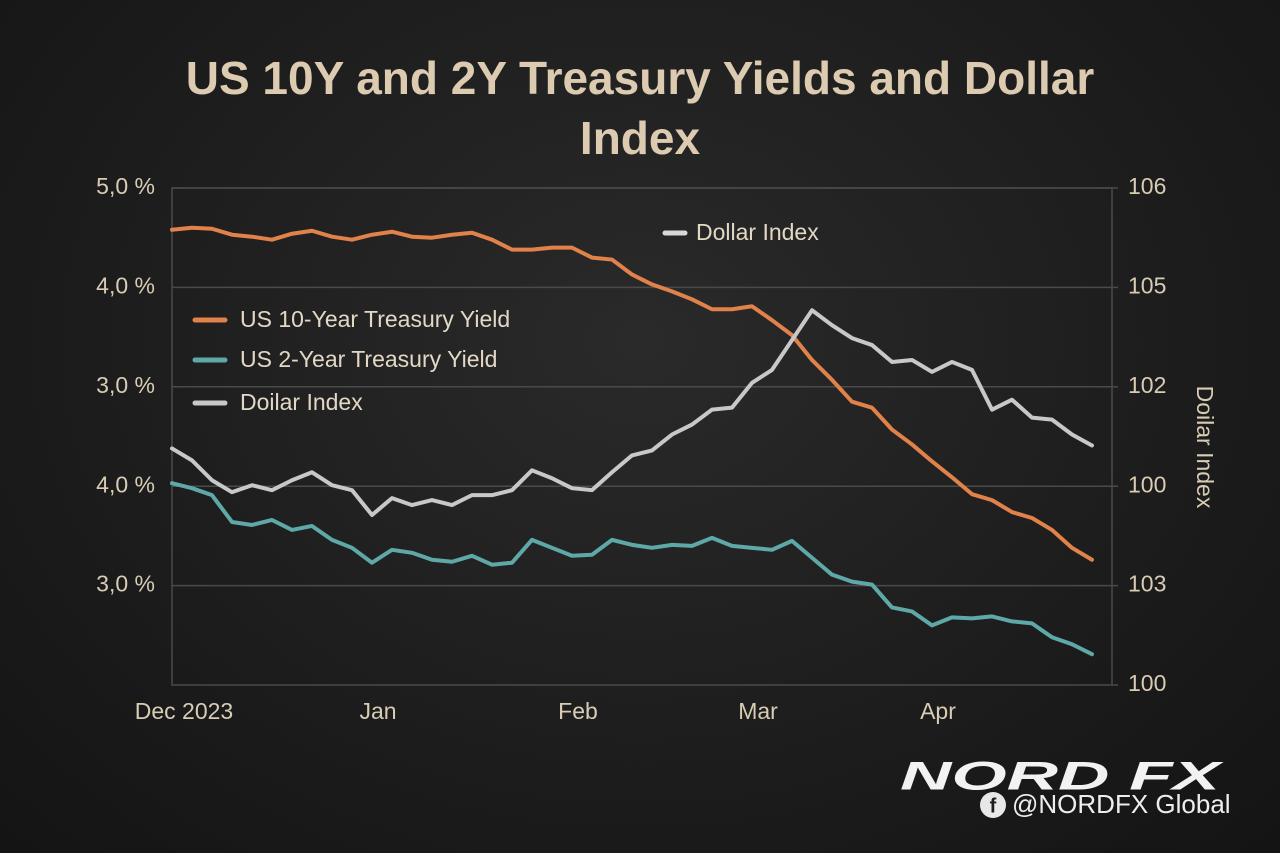  I want to click on facebook-glyph: f, so click(993, 806).